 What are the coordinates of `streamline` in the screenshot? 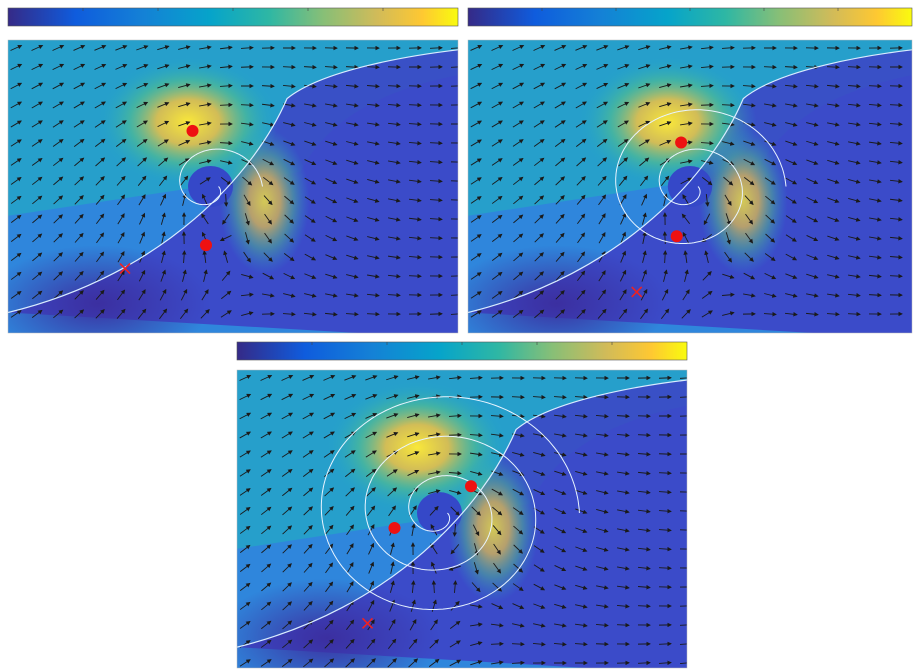 It's located at (701, 176).